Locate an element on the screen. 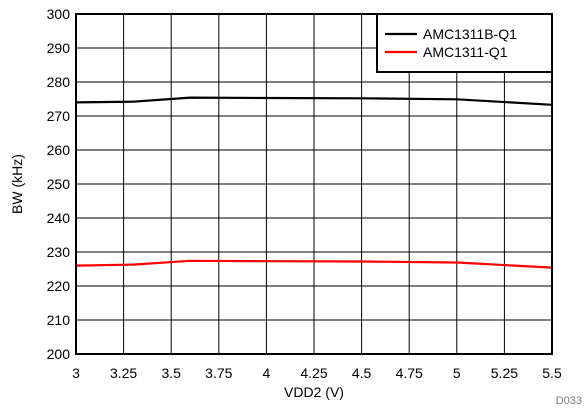 This screenshot has height=410, width=586. x-tick-label: 4.5 is located at coordinates (362, 373).